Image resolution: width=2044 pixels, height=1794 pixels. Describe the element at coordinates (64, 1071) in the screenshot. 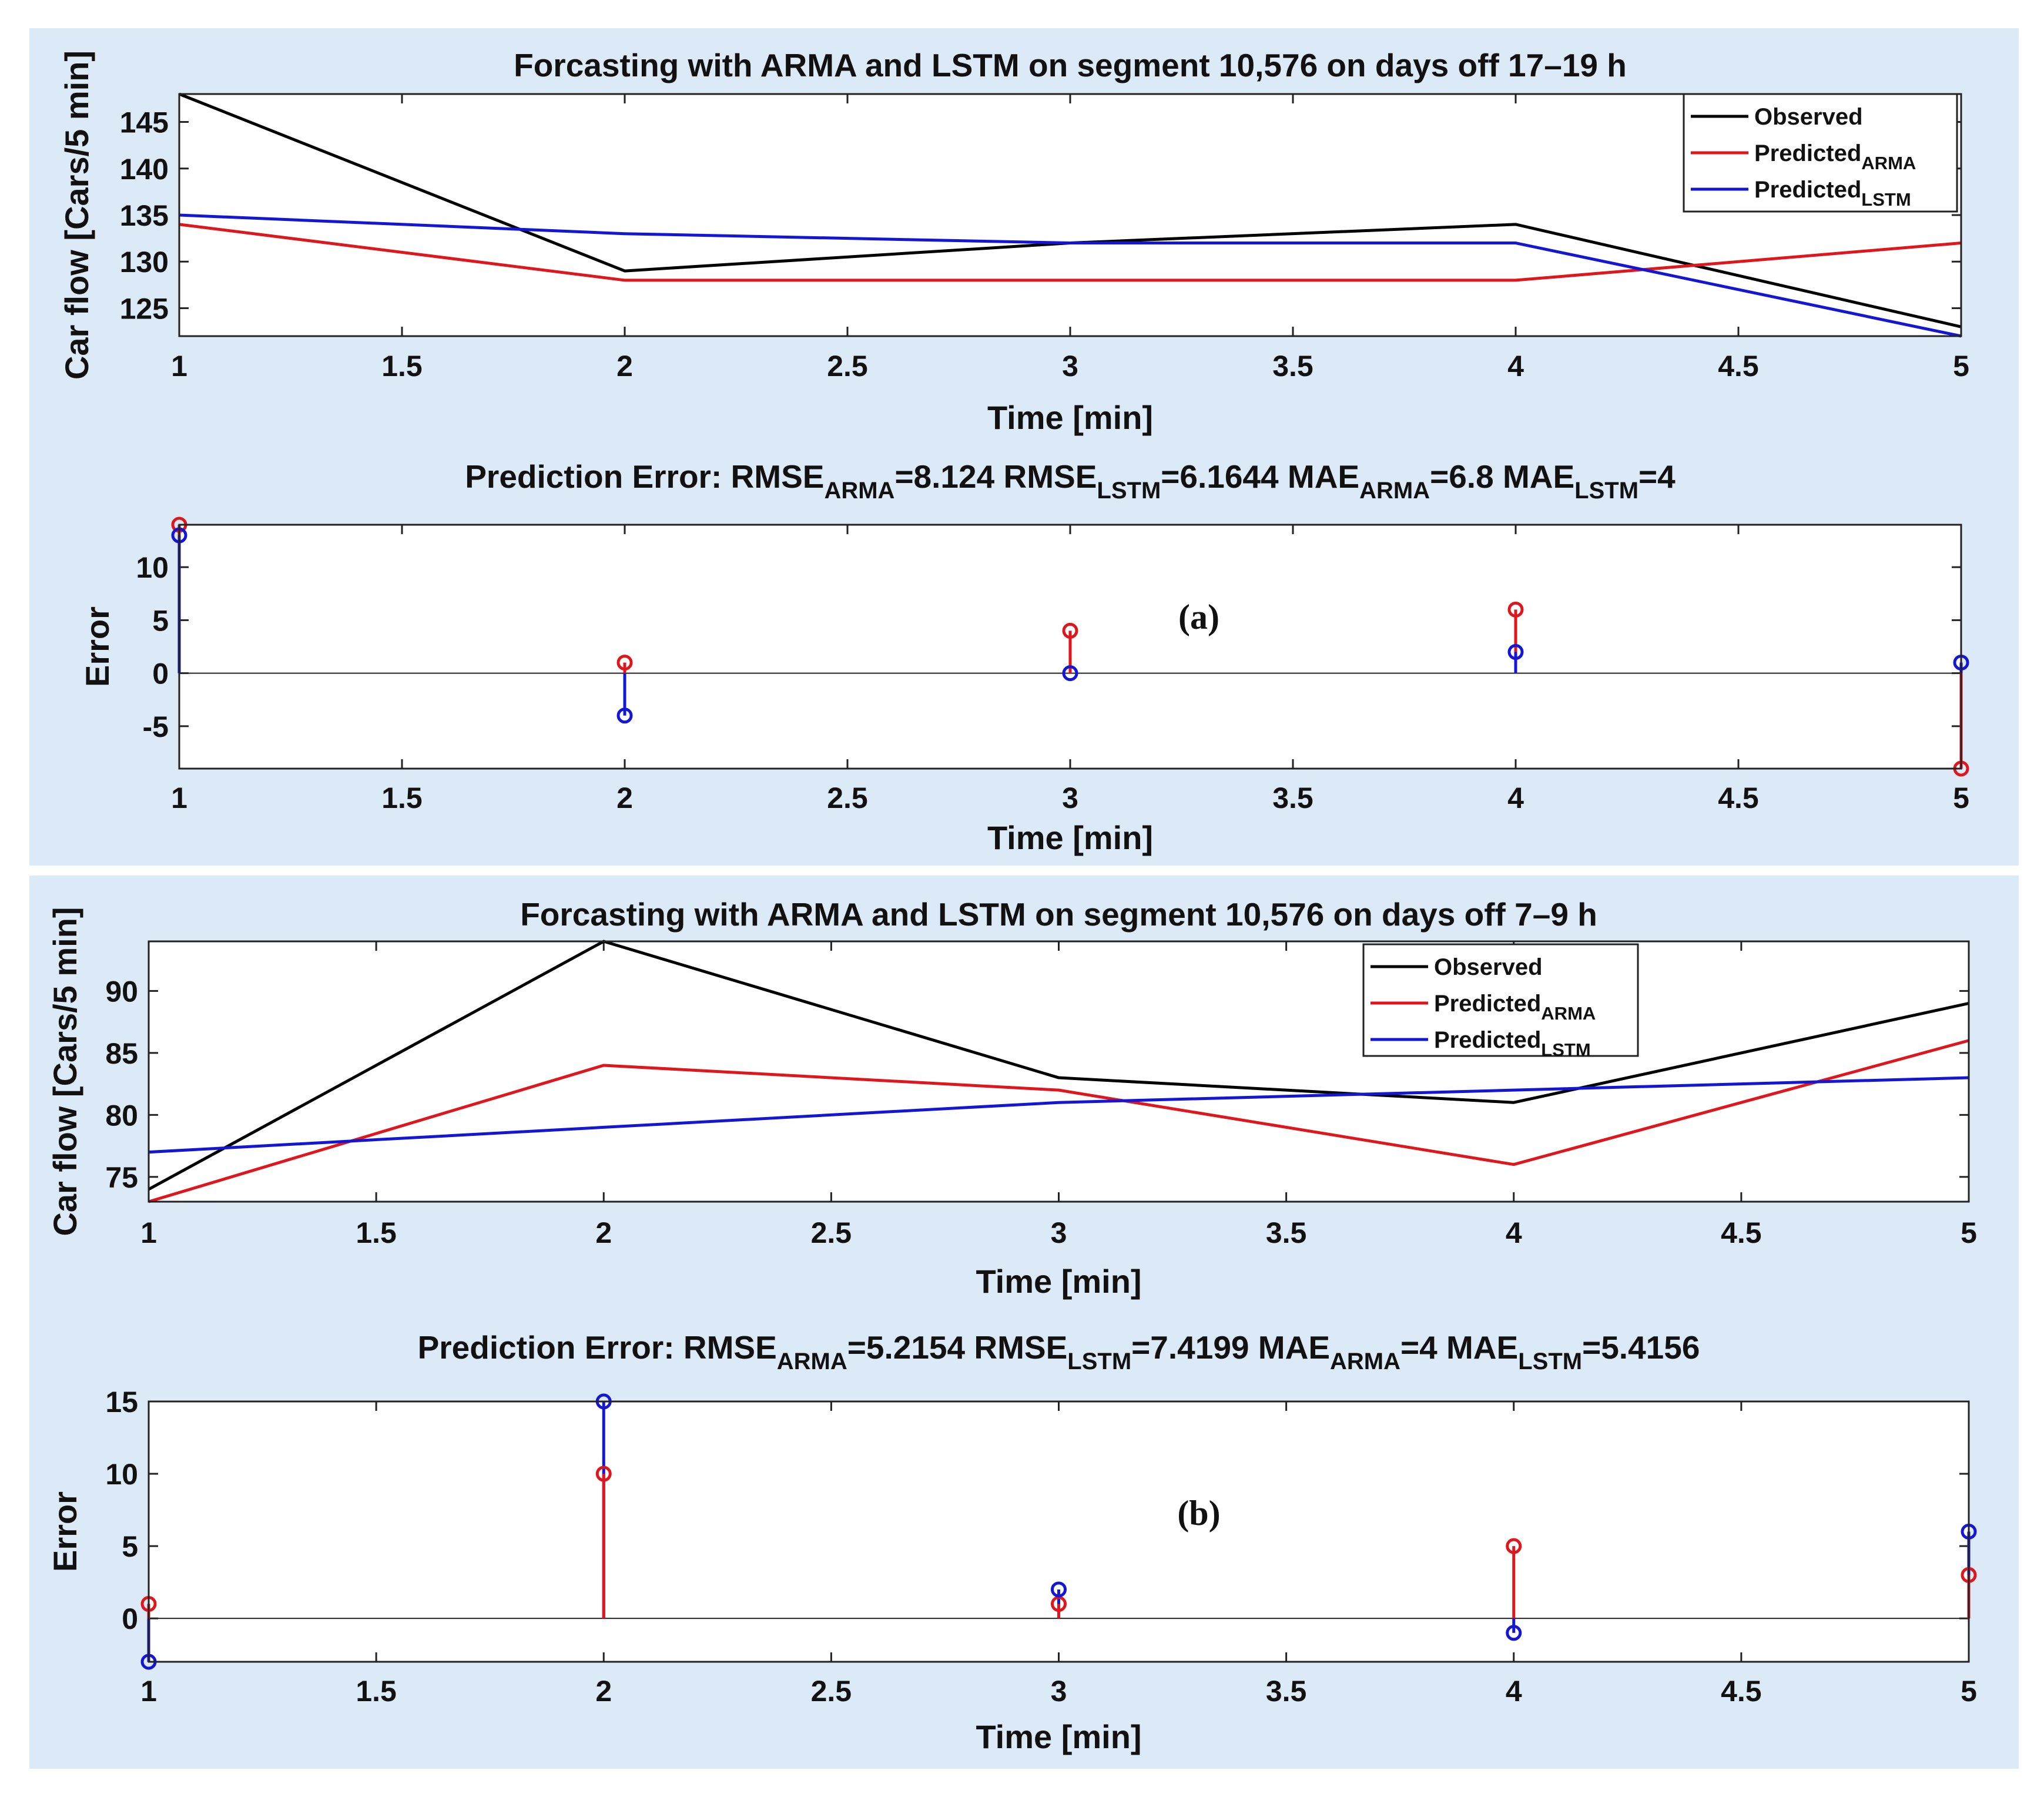

I see `chart3-ylabel: Car flow [Cars/5 min]` at that location.